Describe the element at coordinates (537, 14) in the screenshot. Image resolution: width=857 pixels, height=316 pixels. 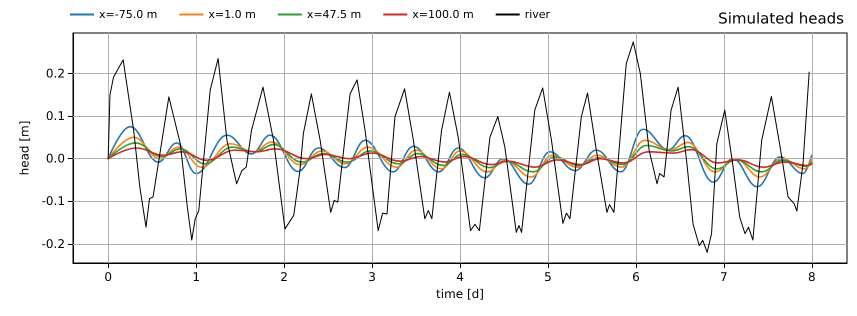
I see `legend-label: river` at that location.